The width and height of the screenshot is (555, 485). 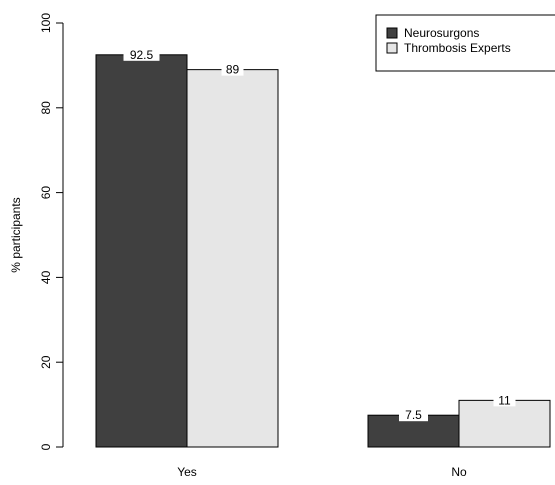 I want to click on data-label: 7.5, so click(x=413, y=415).